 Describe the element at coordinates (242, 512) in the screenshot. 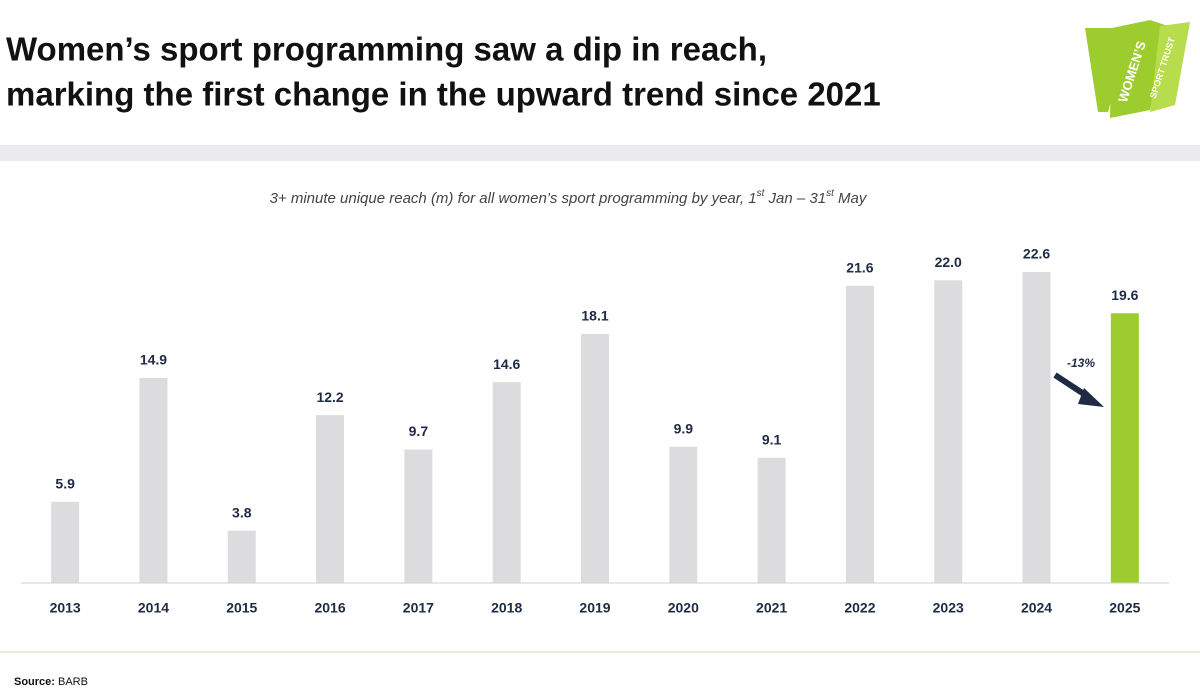

I see `value-label: 3.8` at that location.